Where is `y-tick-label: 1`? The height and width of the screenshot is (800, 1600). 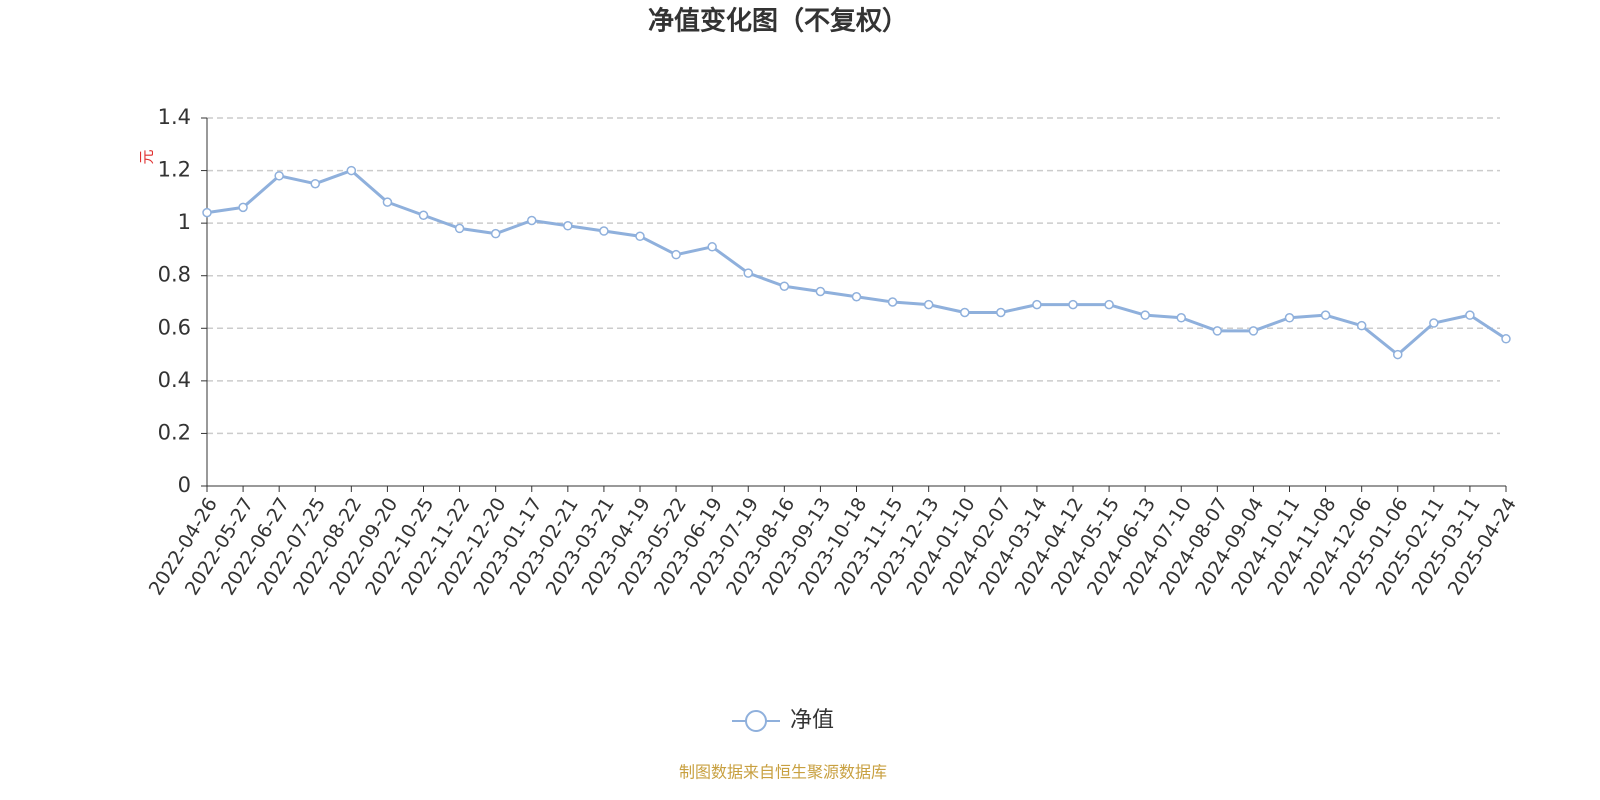
y-tick-label: 1 is located at coordinates (184, 222).